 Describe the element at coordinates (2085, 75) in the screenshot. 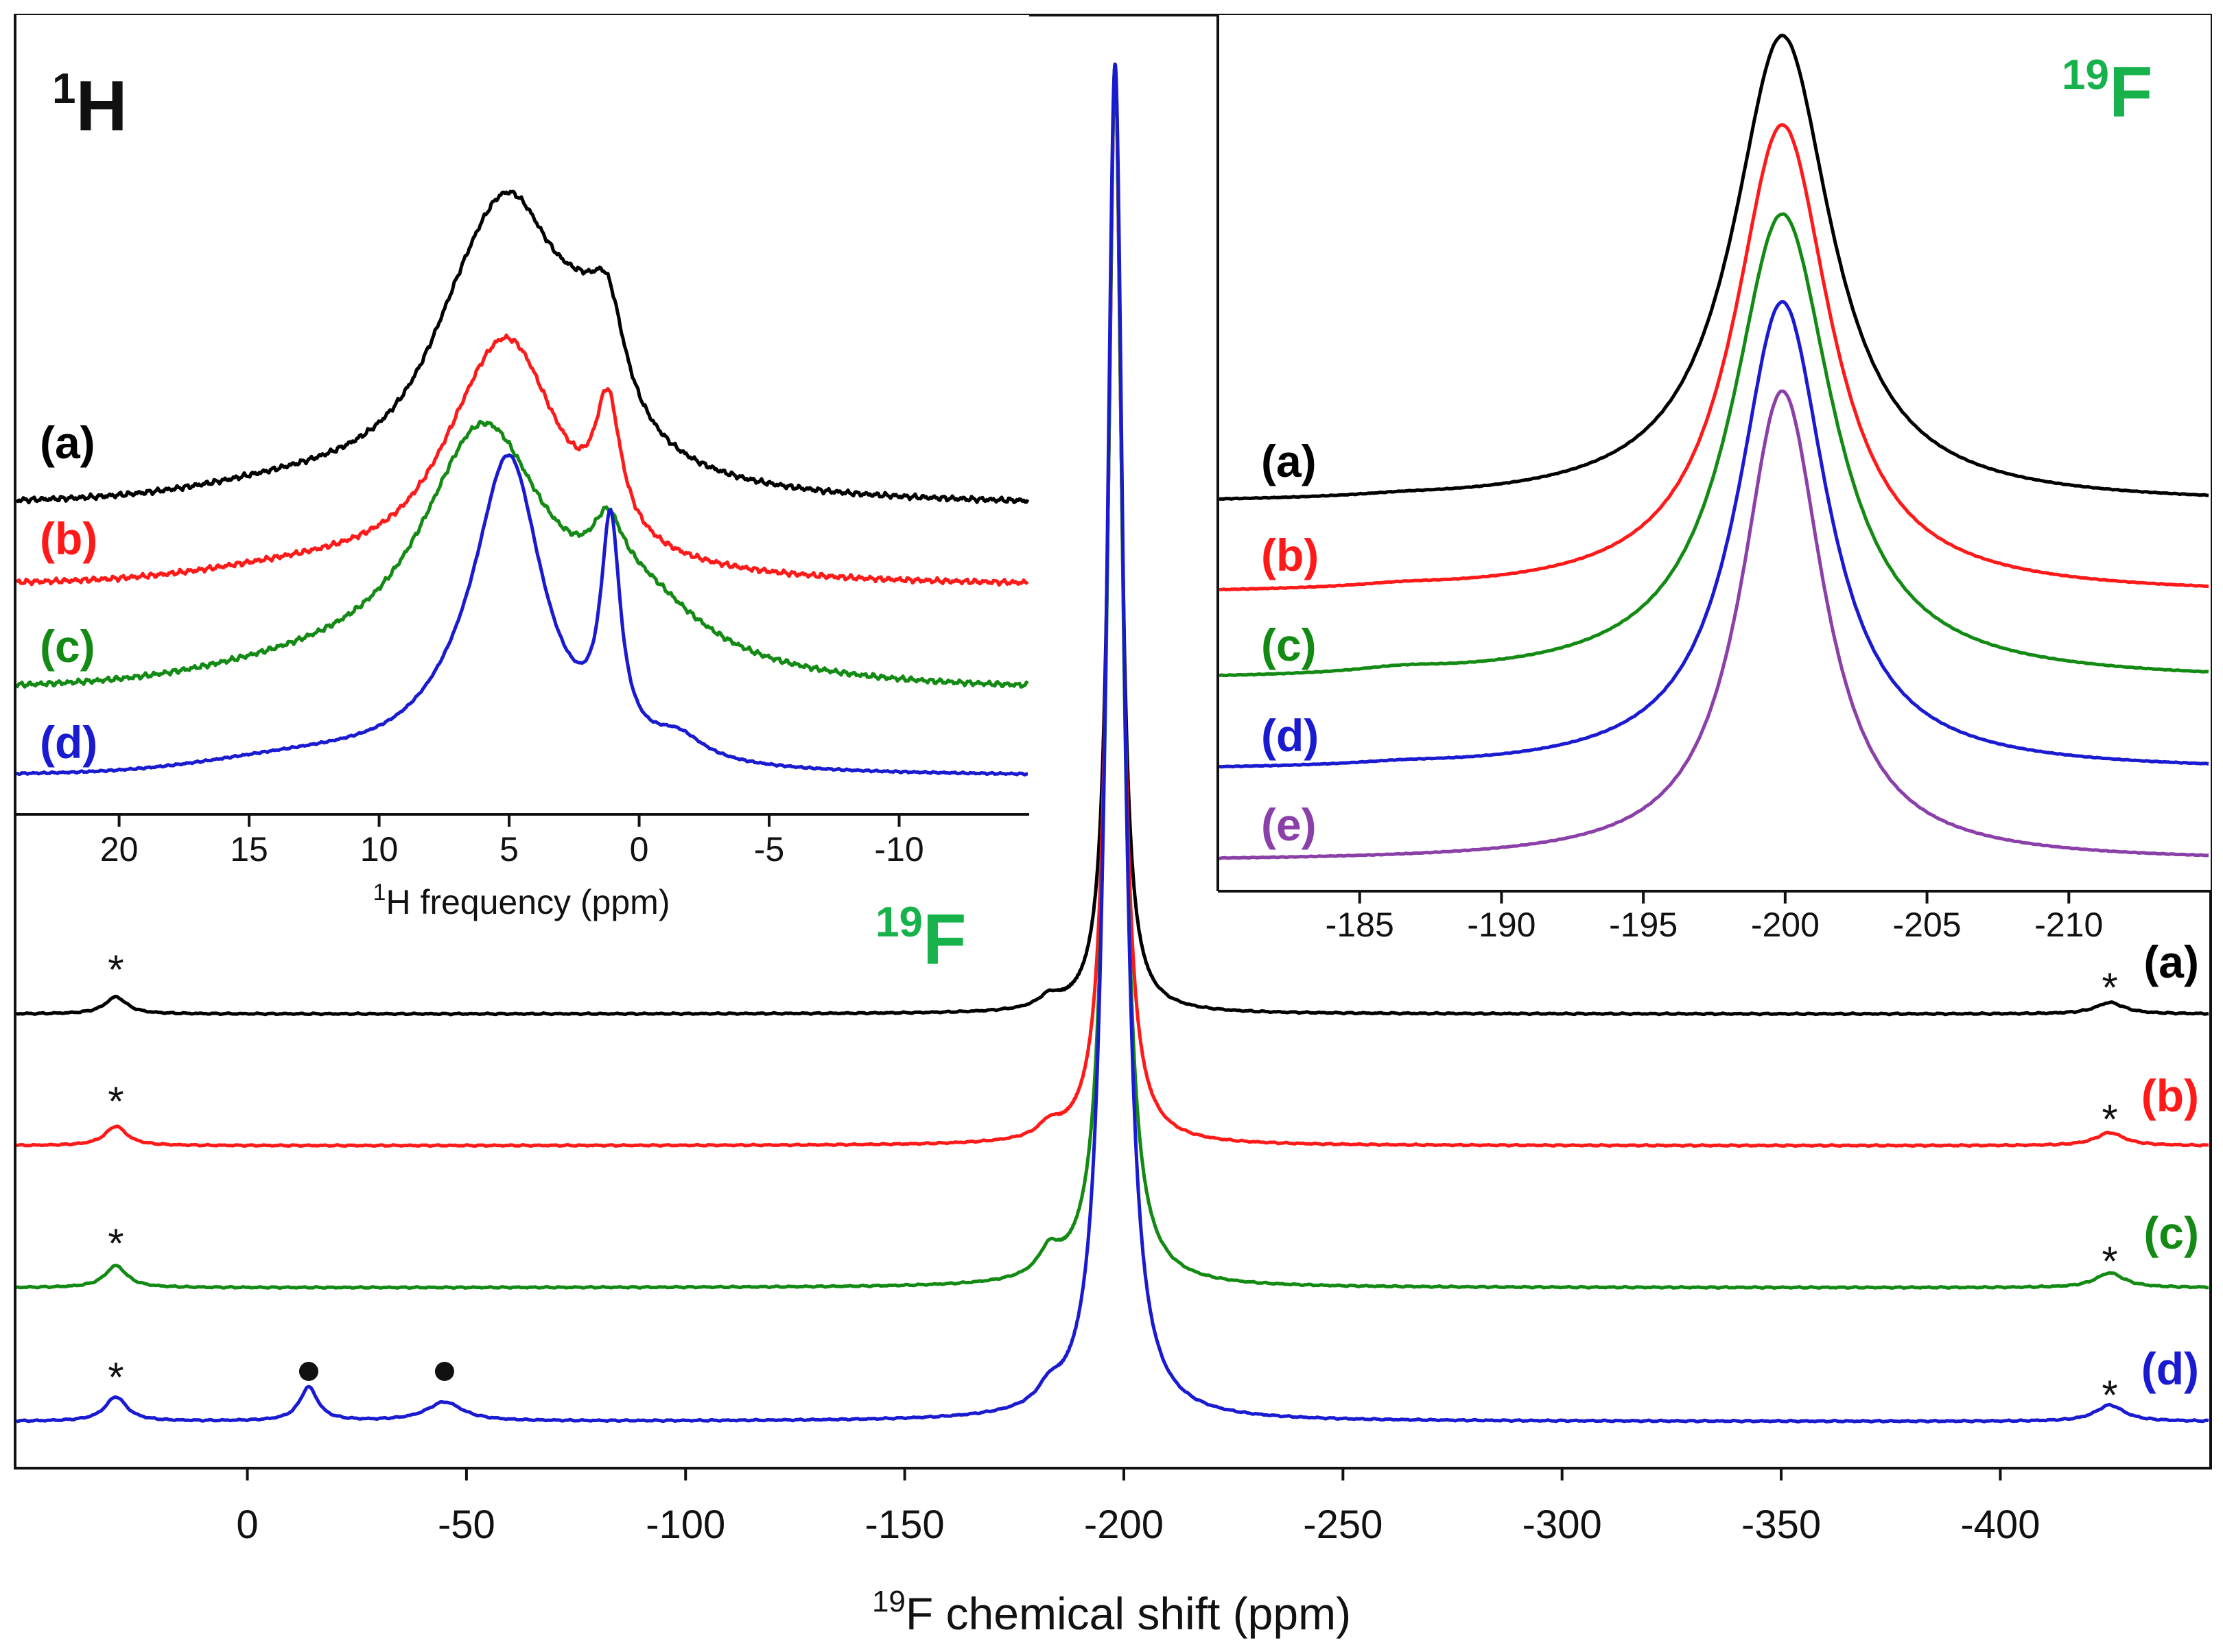

I see `inset-19f-nucleus-sup: 19` at that location.